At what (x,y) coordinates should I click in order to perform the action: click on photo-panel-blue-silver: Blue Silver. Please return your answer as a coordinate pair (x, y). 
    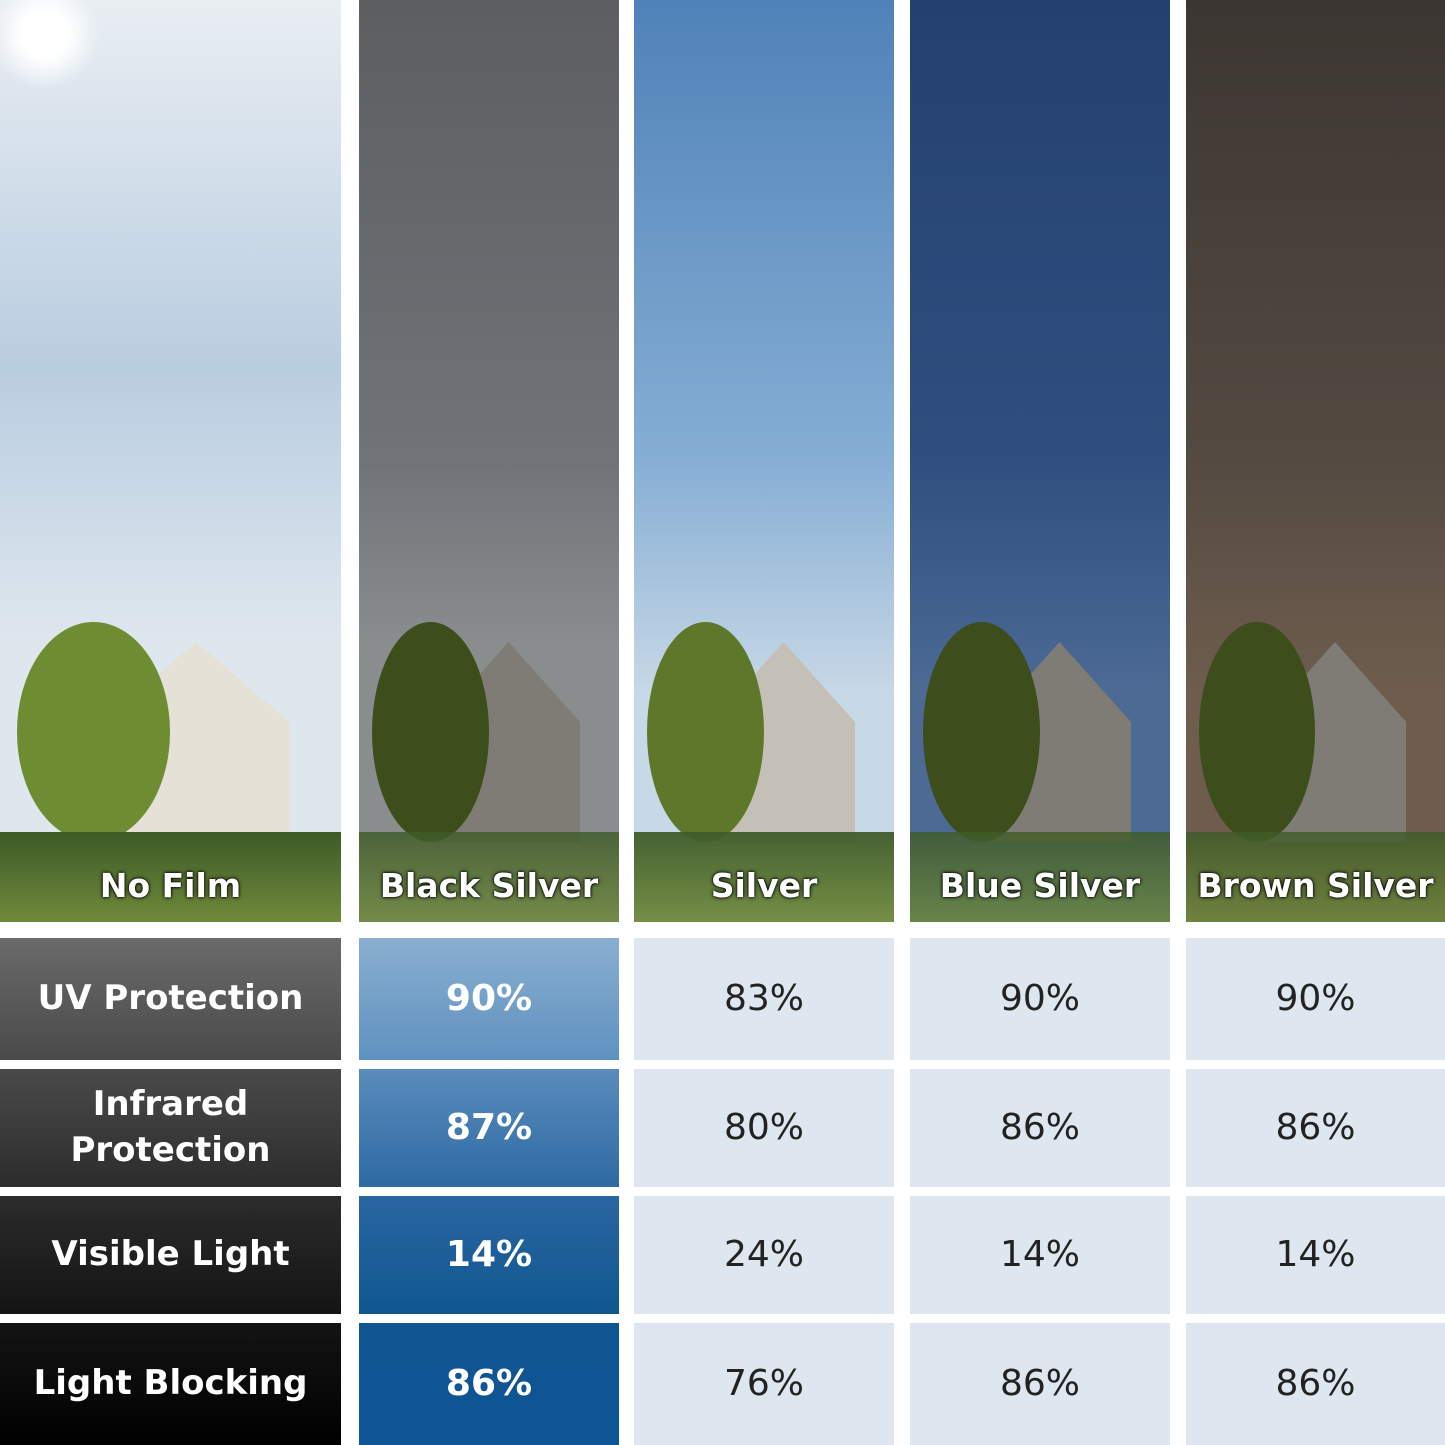
    Looking at the image, I should click on (1040, 461).